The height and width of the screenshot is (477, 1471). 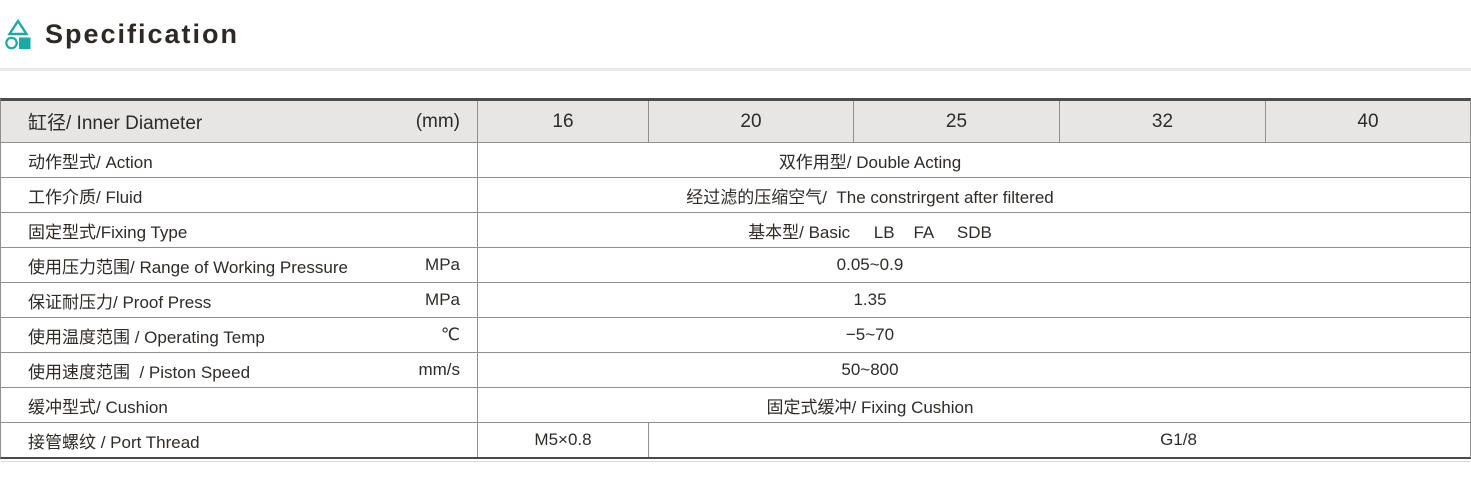 What do you see at coordinates (973, 370) in the screenshot?
I see `row-value: 50~800` at bounding box center [973, 370].